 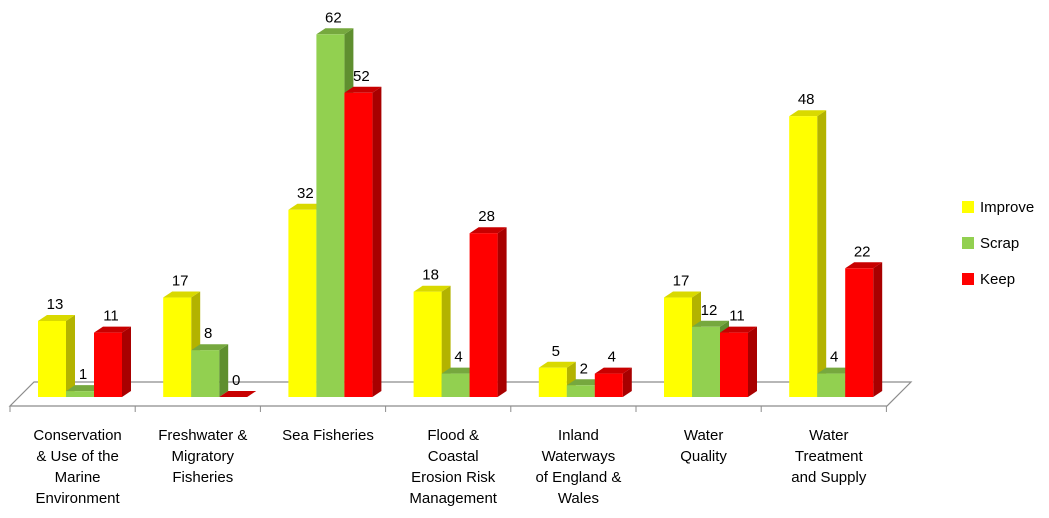 I want to click on category-label: Sea Fisheries, so click(x=328, y=435).